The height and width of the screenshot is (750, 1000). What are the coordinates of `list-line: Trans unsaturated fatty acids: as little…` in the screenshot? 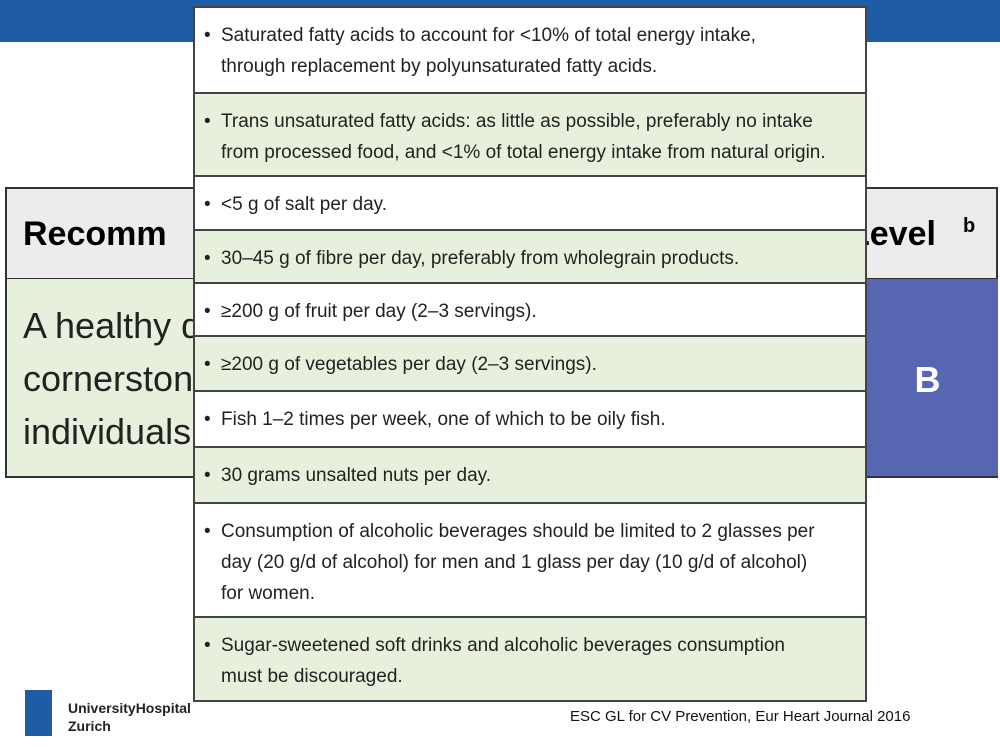 It's located at (517, 121).